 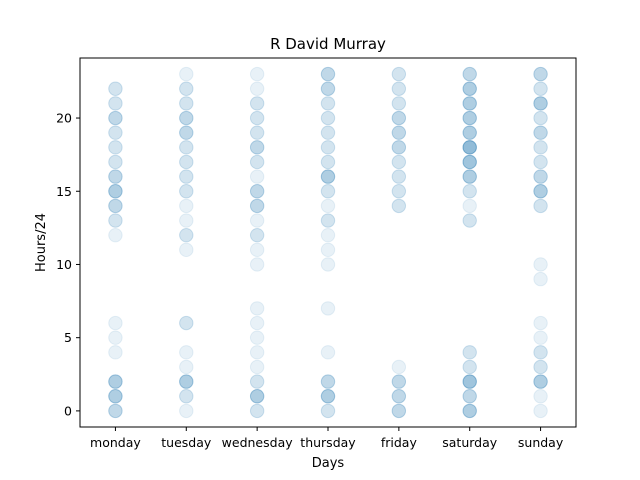 I want to click on x-tick-label: thursday, so click(x=328, y=442).